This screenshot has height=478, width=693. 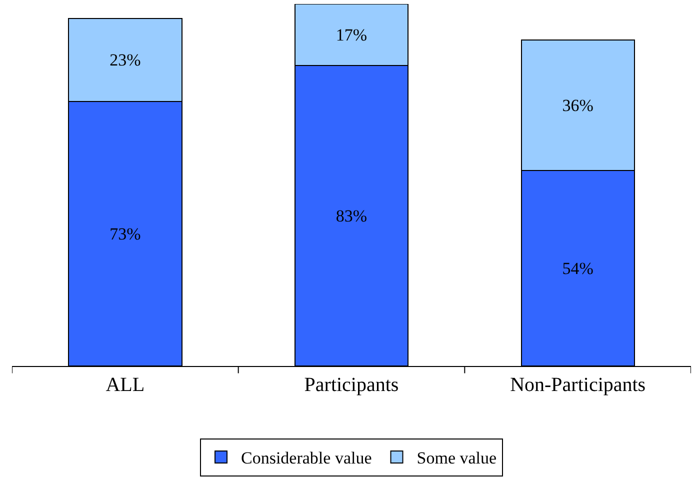 What do you see at coordinates (352, 216) in the screenshot?
I see `data-label: 83%` at bounding box center [352, 216].